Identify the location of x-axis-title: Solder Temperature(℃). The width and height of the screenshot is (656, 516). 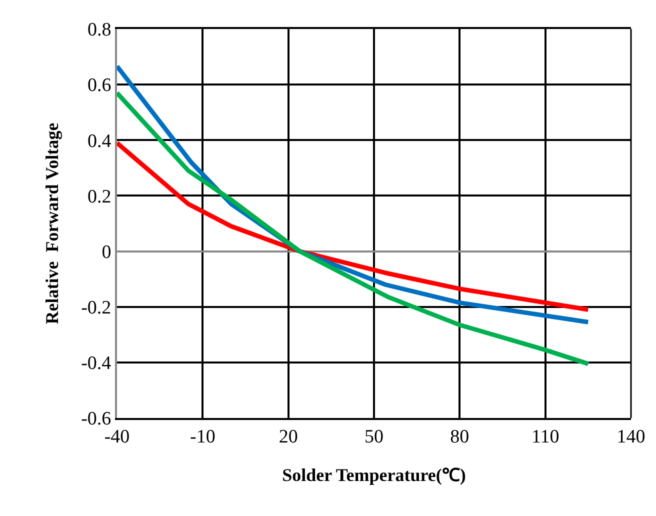
(374, 475).